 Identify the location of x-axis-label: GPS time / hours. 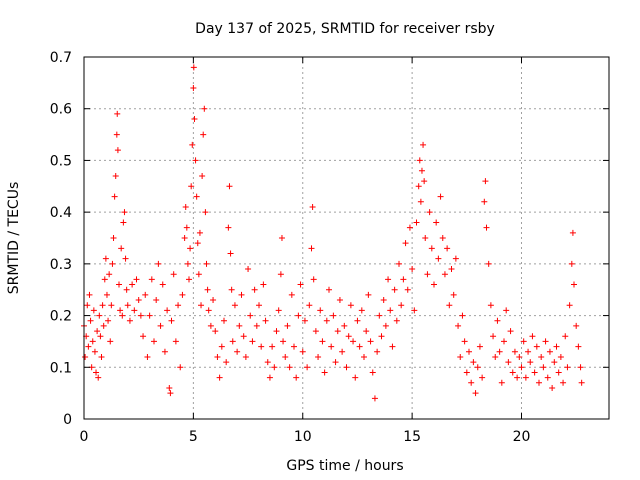
(344, 466).